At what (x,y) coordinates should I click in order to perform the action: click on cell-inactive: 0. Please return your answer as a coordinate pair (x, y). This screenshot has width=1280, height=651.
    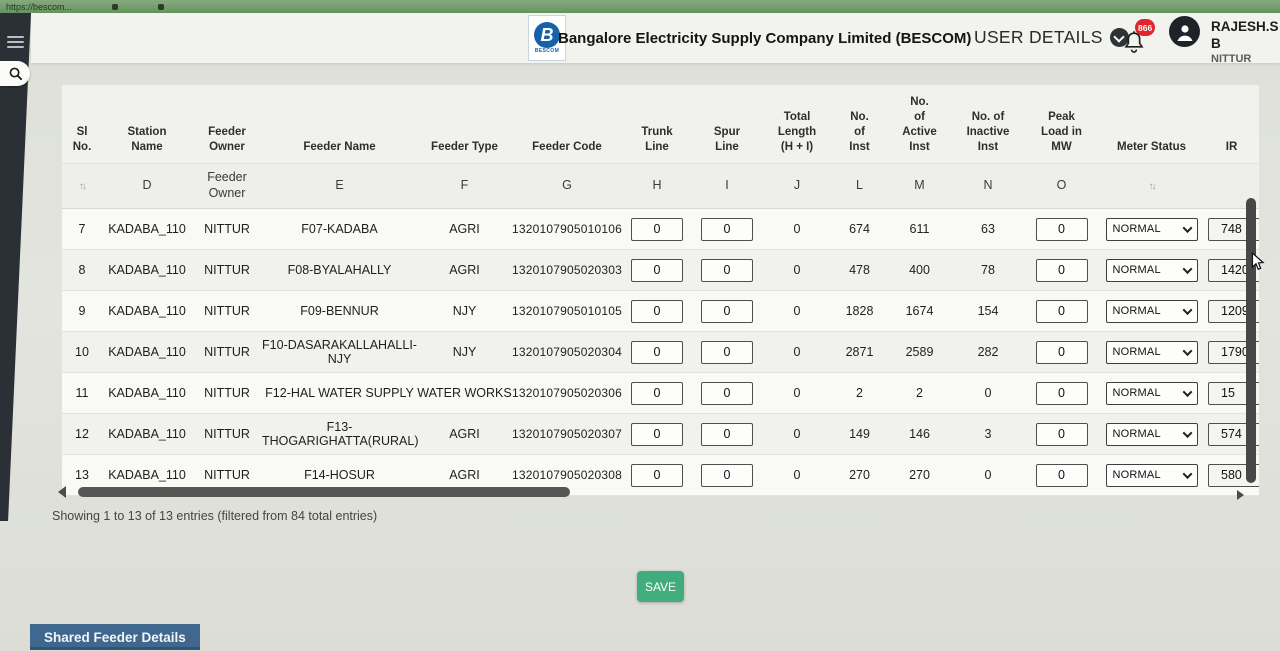
    Looking at the image, I should click on (988, 393).